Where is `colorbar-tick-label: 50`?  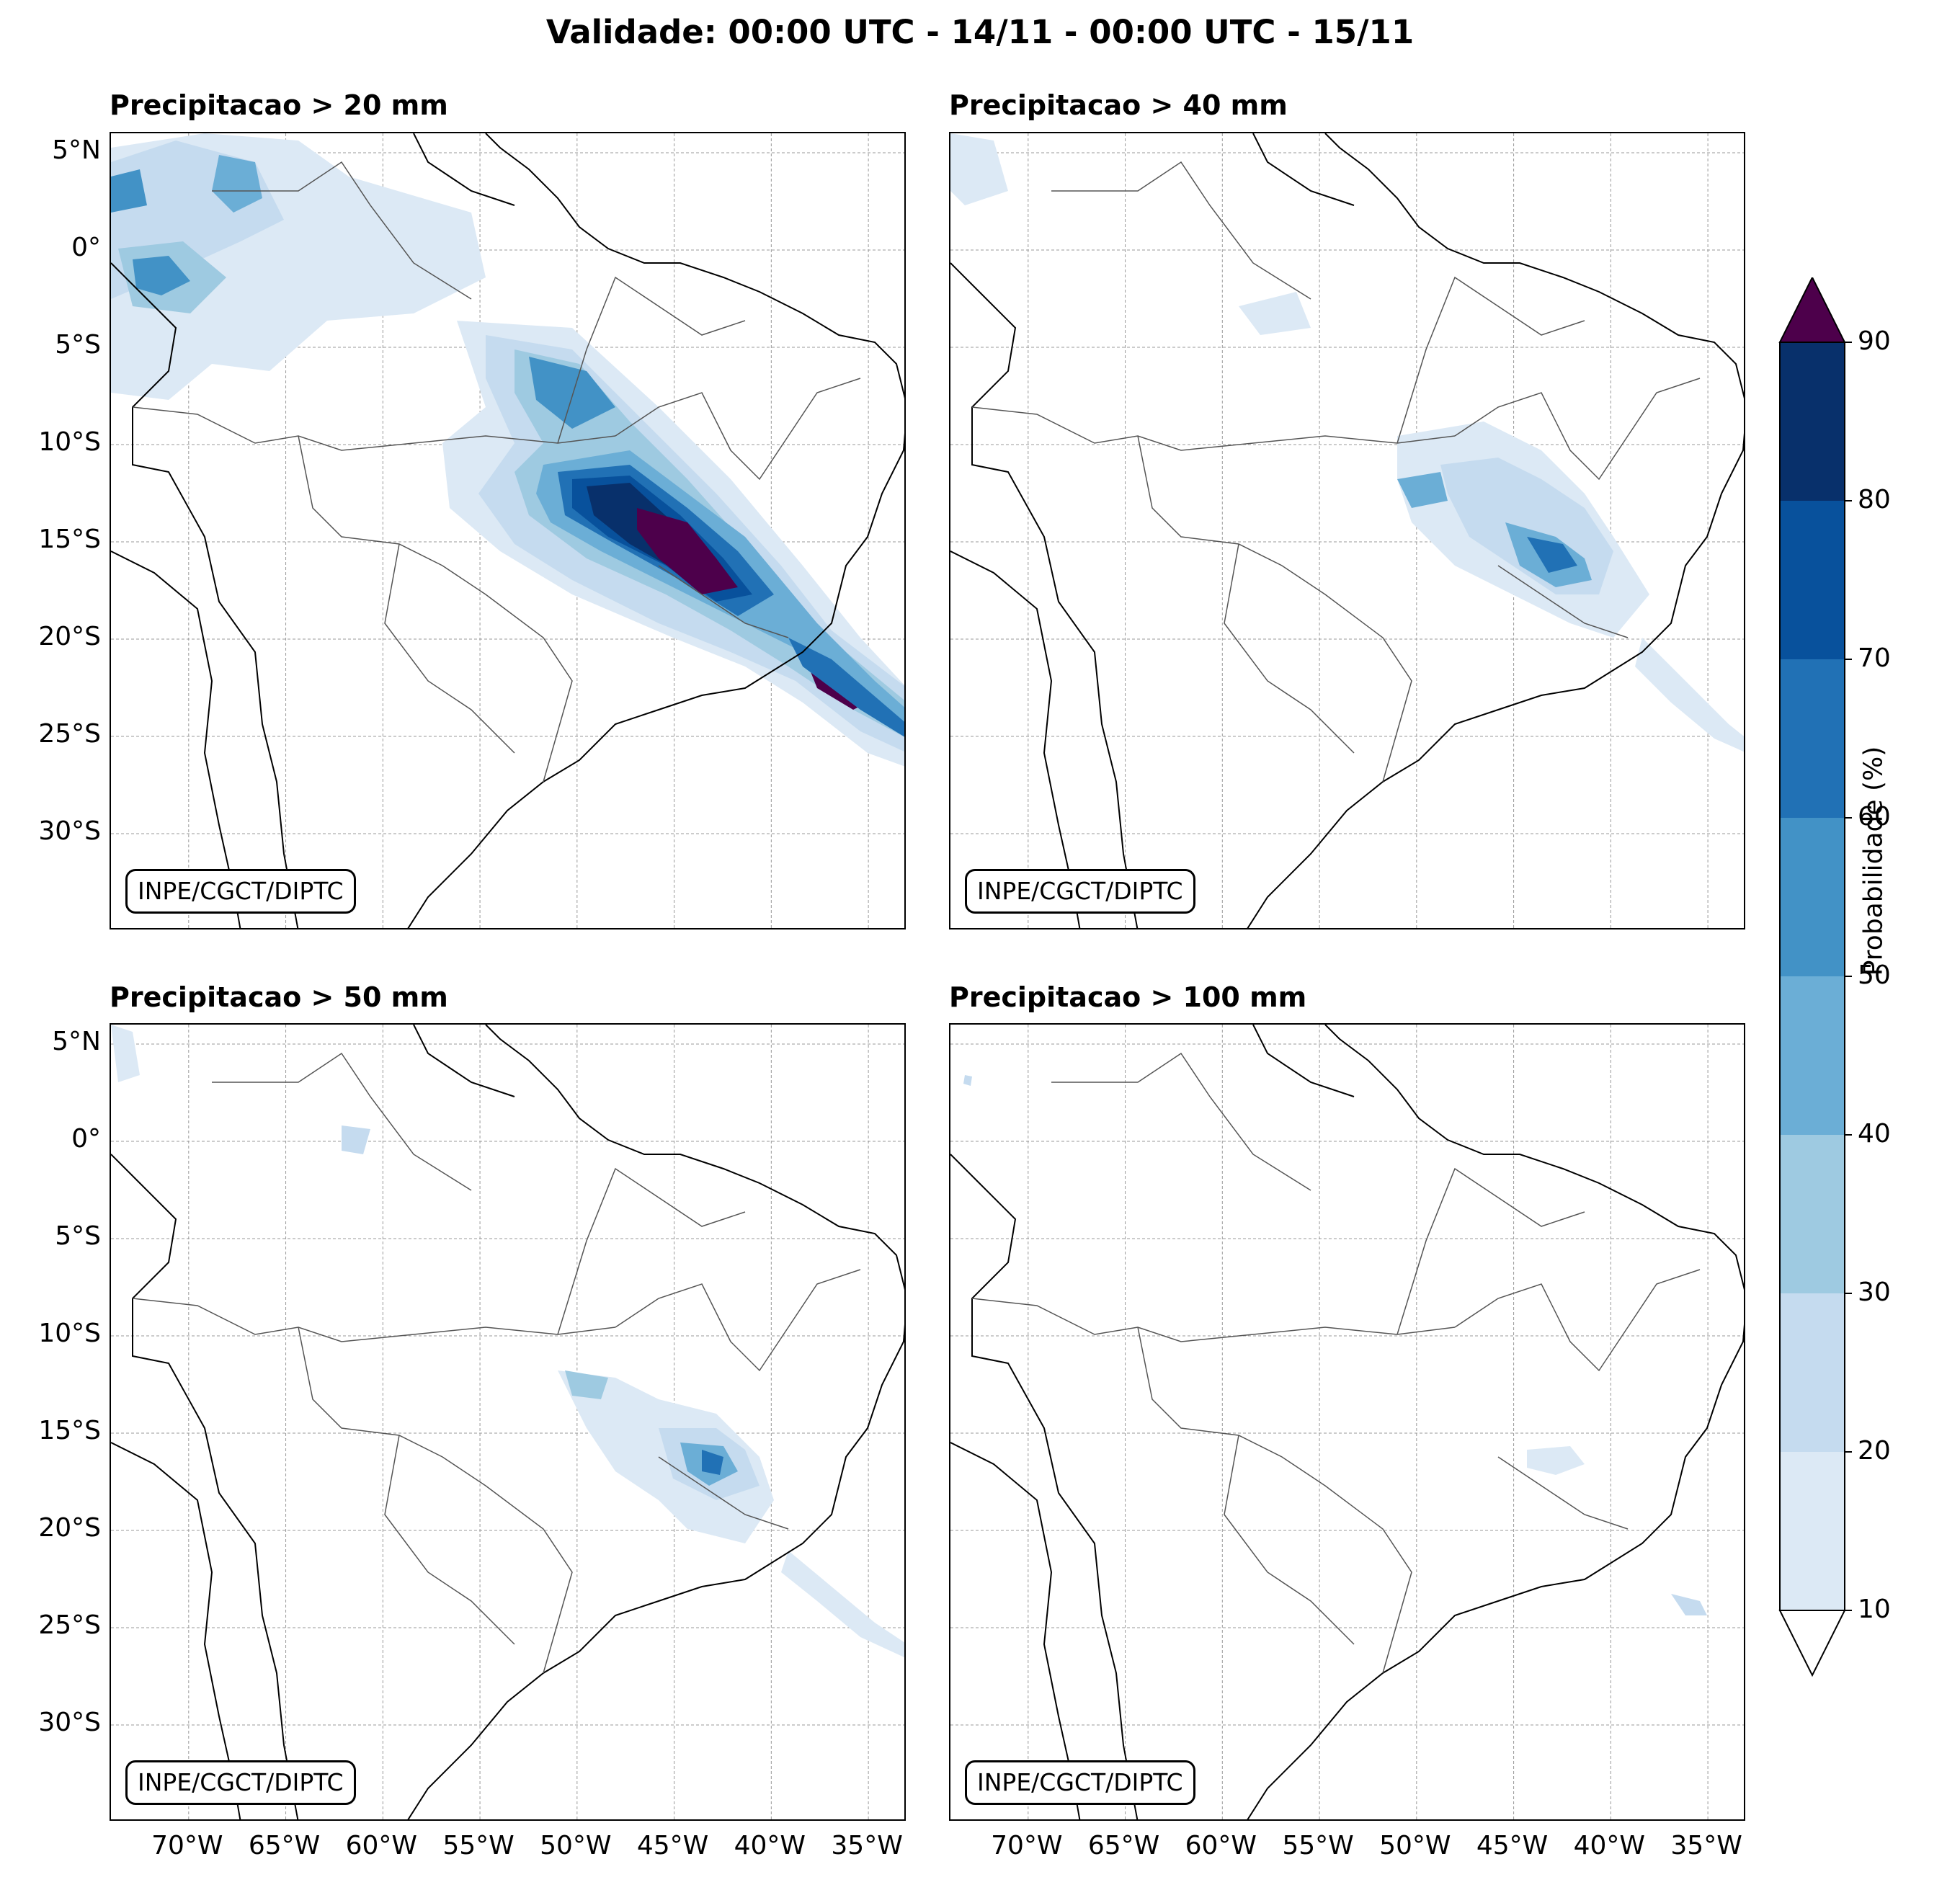
colorbar-tick-label: 50 is located at coordinates (1874, 975).